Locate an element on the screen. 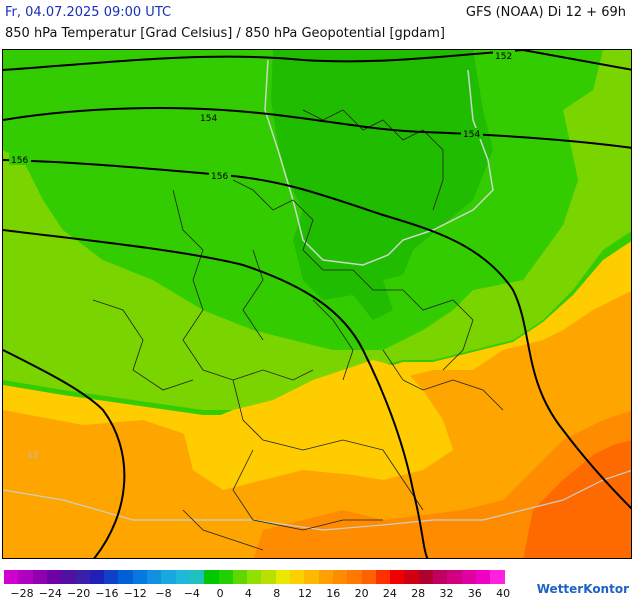 Image resolution: width=633 pixels, height=601 pixels. legend-label: 20 is located at coordinates (361, 593).